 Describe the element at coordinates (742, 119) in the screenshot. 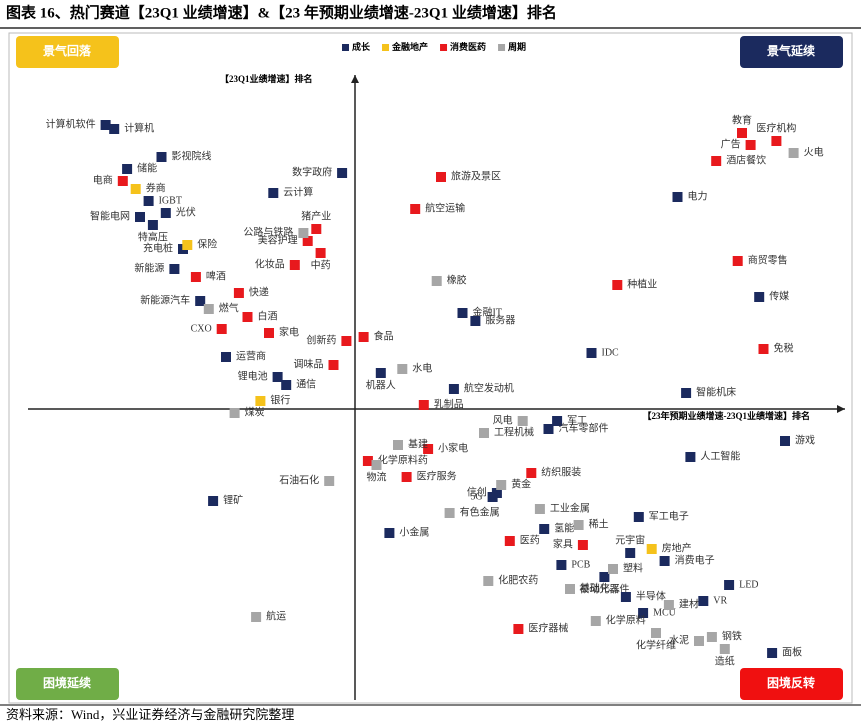

I see `point-label: 教育` at that location.